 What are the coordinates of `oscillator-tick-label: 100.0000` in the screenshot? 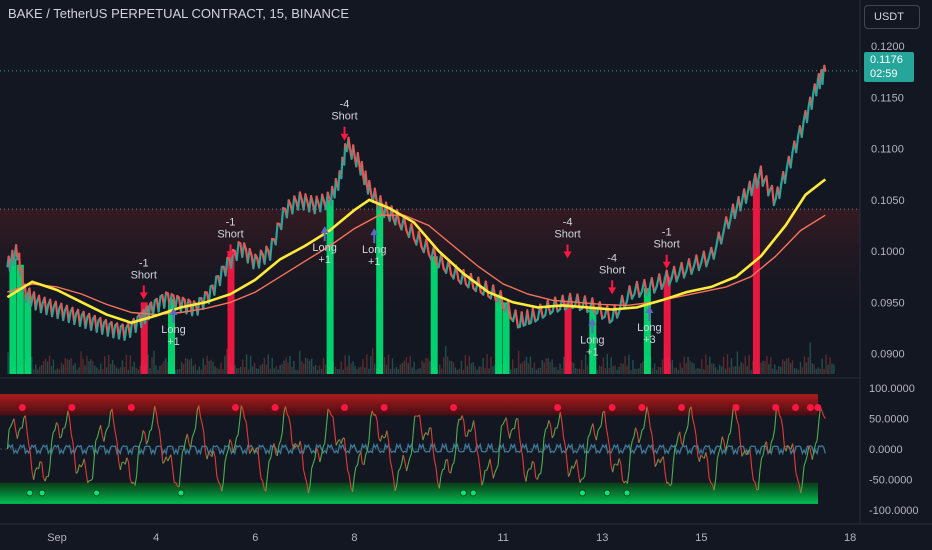 It's located at (892, 389).